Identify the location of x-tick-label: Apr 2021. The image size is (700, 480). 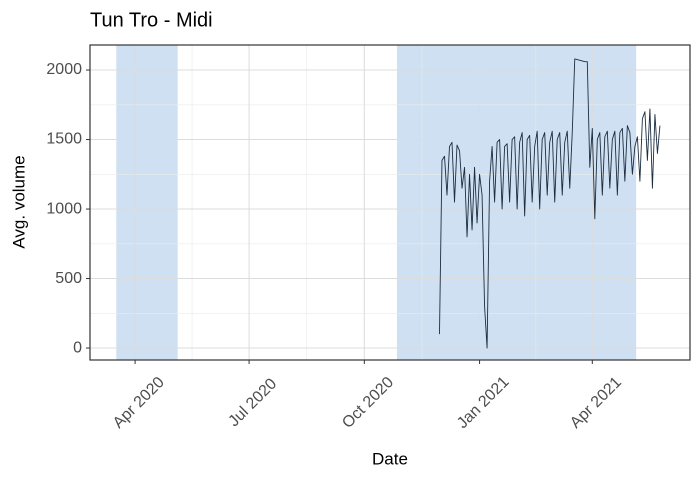
(596, 403).